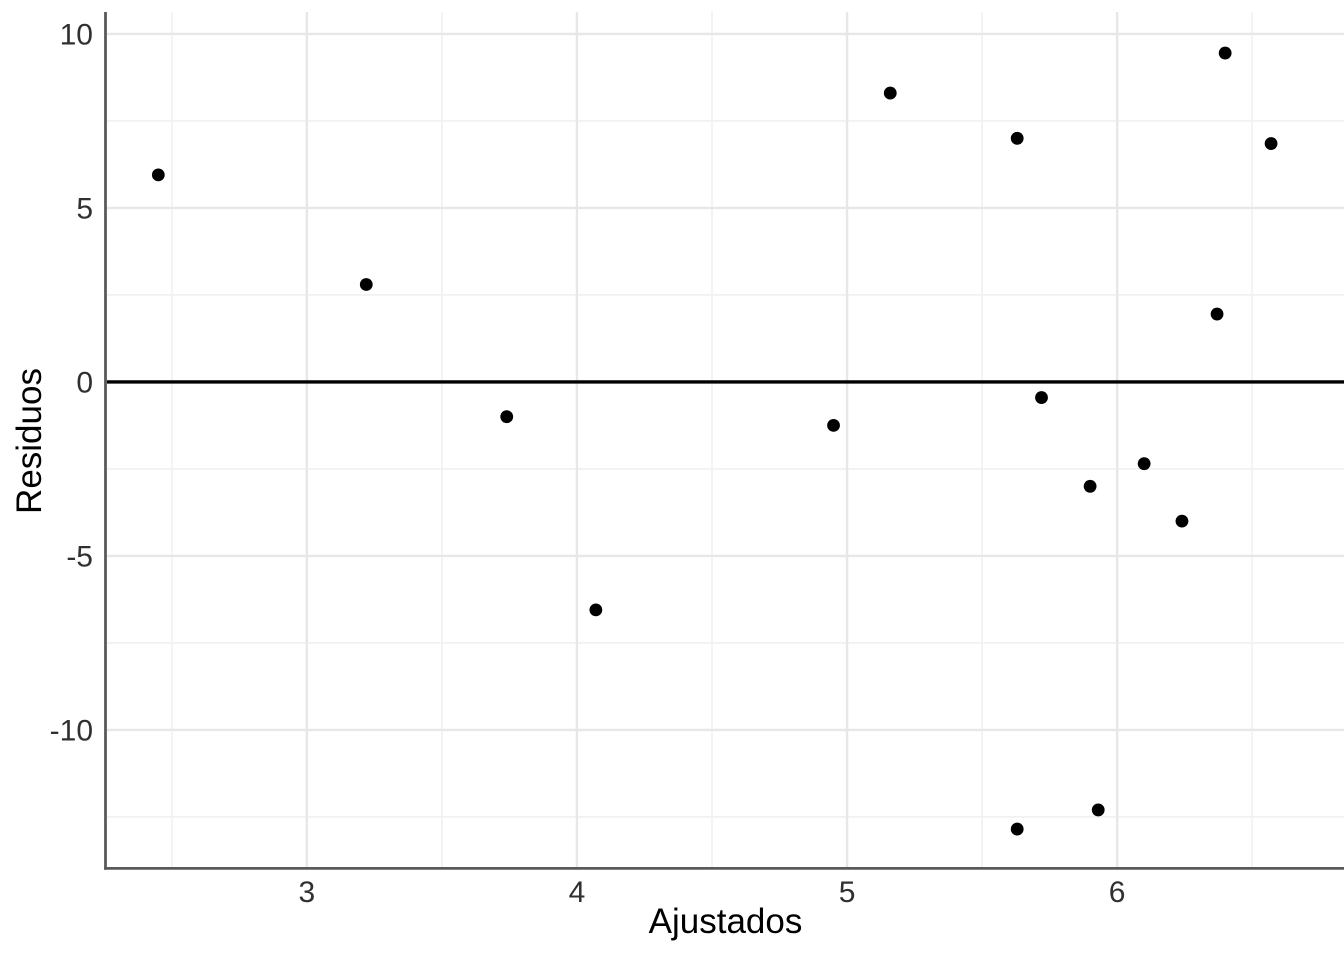 The height and width of the screenshot is (960, 1344). Describe the element at coordinates (76, 34) in the screenshot. I see `y-tick-label: 10` at that location.